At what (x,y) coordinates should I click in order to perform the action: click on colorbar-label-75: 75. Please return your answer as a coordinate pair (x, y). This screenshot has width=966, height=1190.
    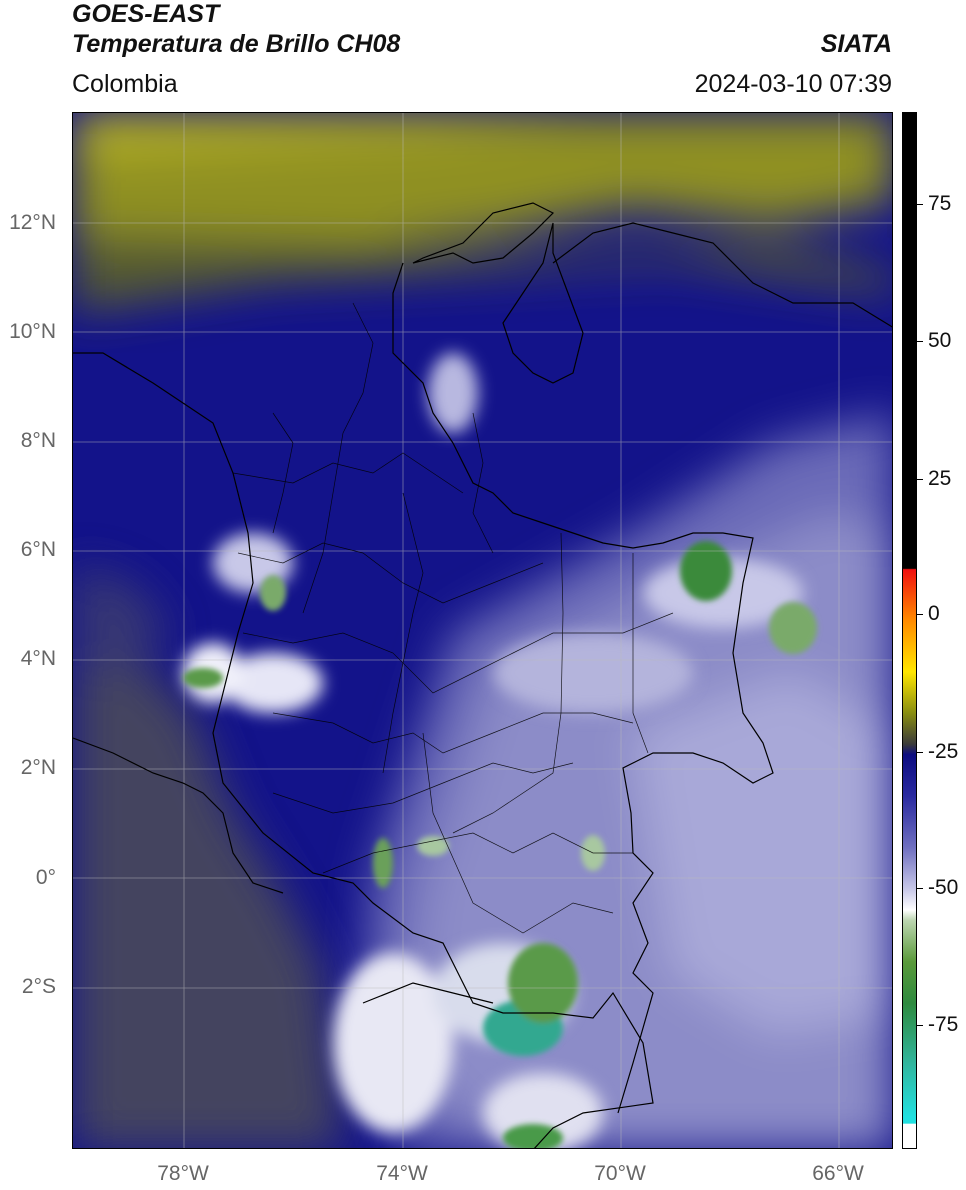
    Looking at the image, I should click on (940, 203).